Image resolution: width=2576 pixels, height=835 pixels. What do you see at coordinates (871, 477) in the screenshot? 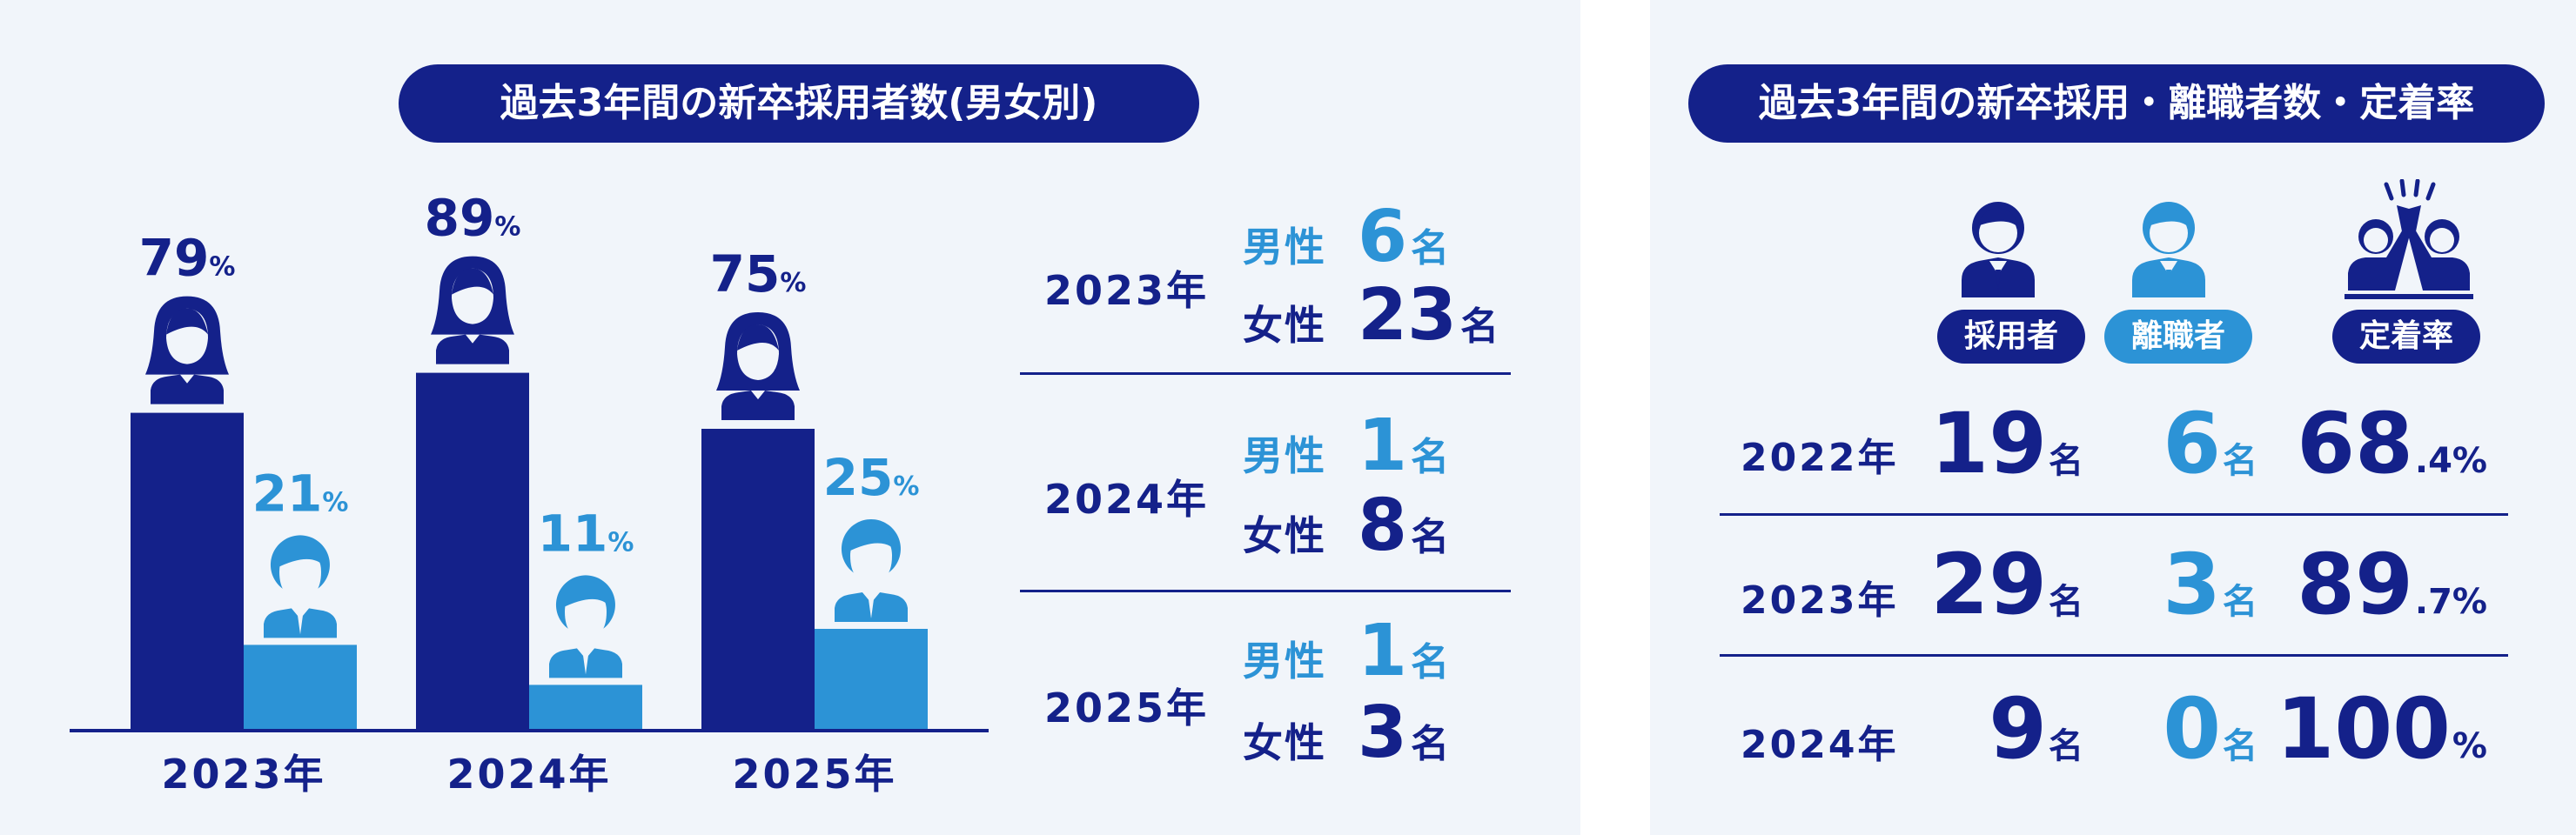
I see `data-label: 25%` at bounding box center [871, 477].